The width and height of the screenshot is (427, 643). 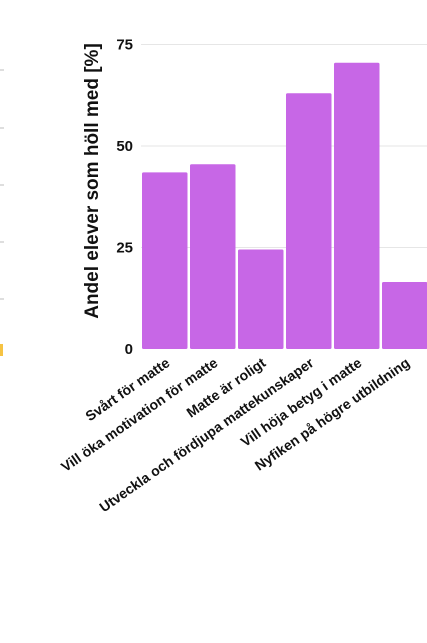 What do you see at coordinates (124, 248) in the screenshot?
I see `y-tick-label: 25` at bounding box center [124, 248].